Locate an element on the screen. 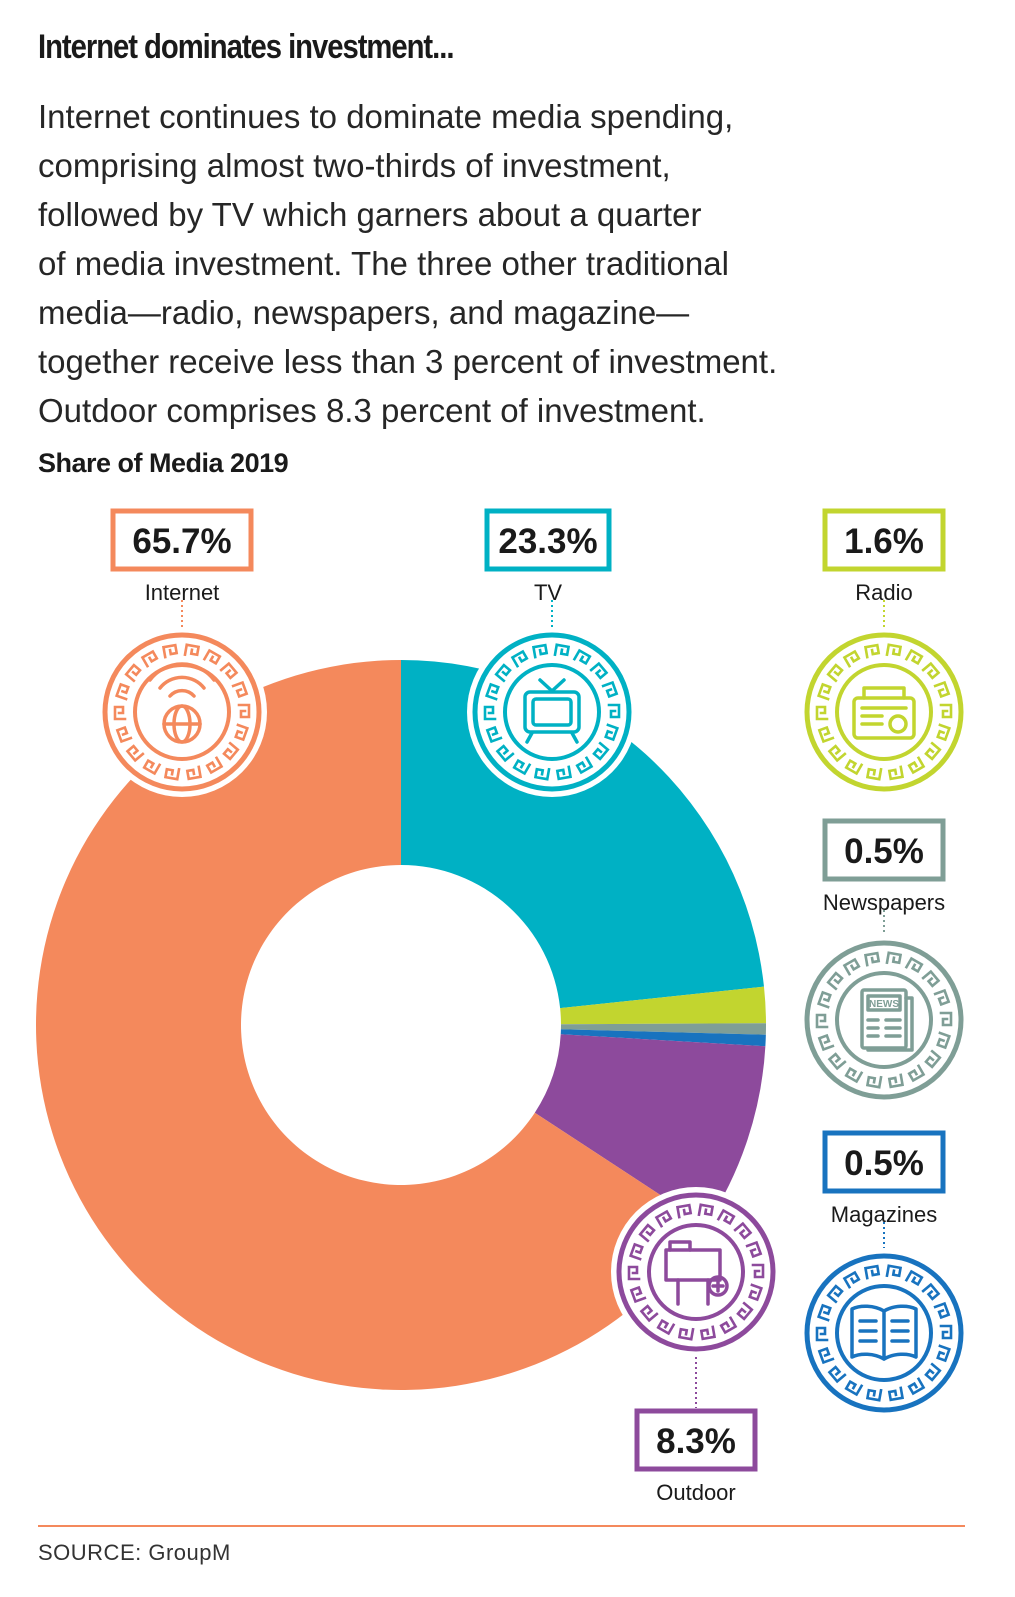 Image resolution: width=1015 pixels, height=1597 pixels. value-label-outdoor: 8.3% is located at coordinates (696, 1441).